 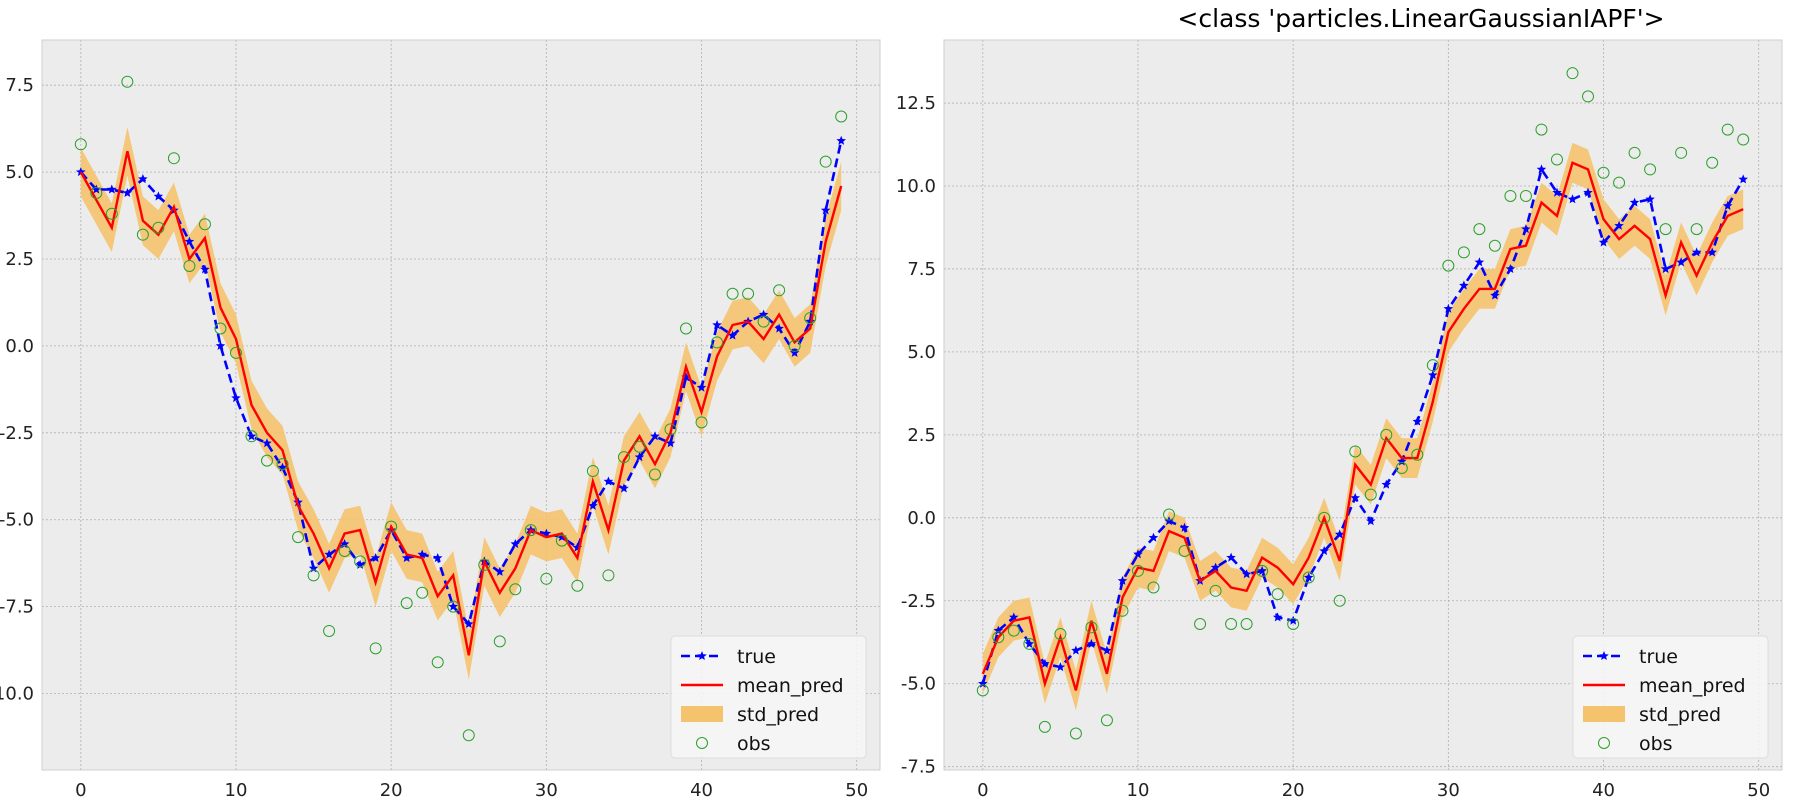 What do you see at coordinates (17, 694) in the screenshot?
I see `left-y-tick-label: 10.0` at bounding box center [17, 694].